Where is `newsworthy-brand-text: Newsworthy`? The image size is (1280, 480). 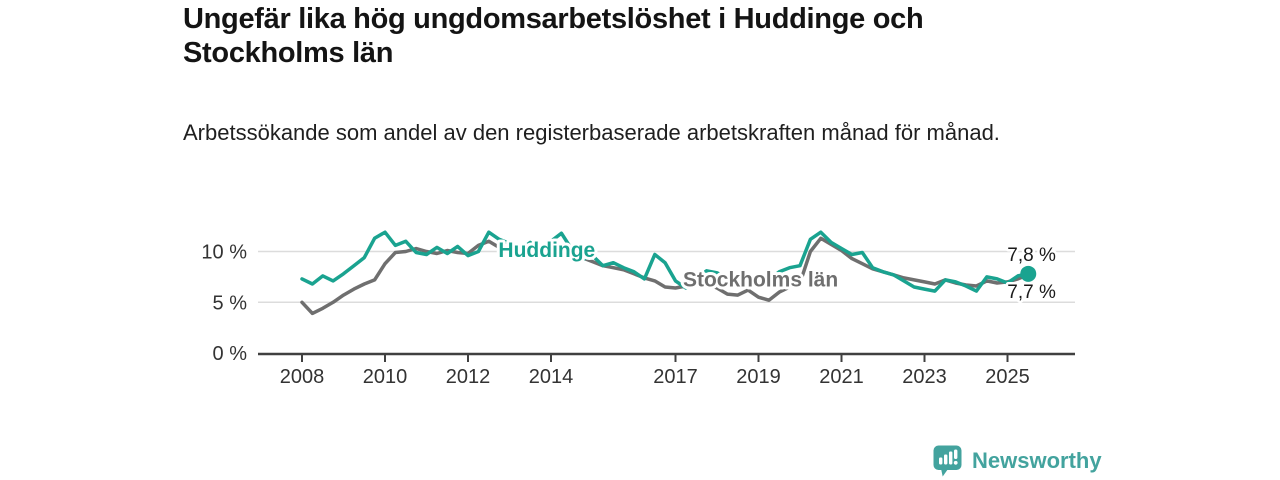
newsworthy-brand-text: Newsworthy is located at coordinates (1037, 460).